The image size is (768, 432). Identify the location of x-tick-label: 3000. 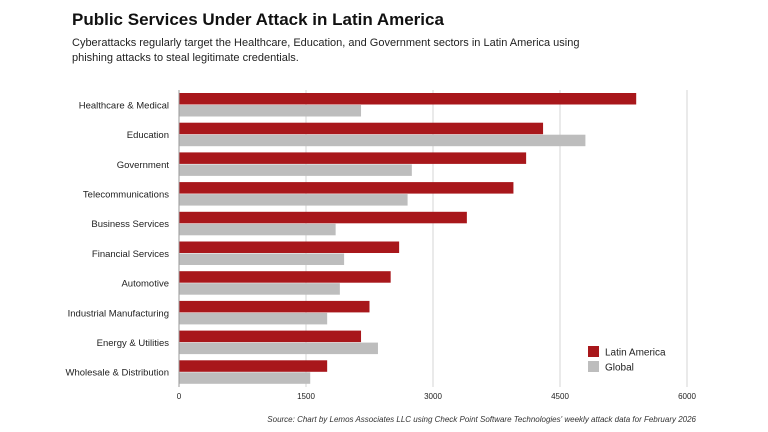
(433, 396).